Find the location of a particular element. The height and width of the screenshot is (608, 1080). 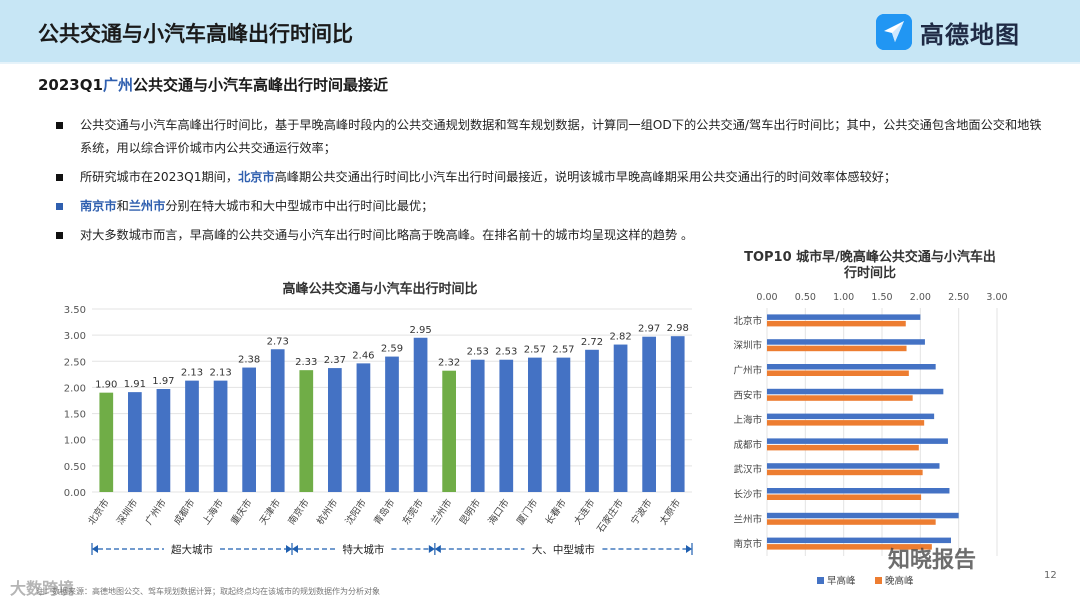

left-chart-title: 高峰公共交通与小汽车出行时间比 is located at coordinates (380, 289).